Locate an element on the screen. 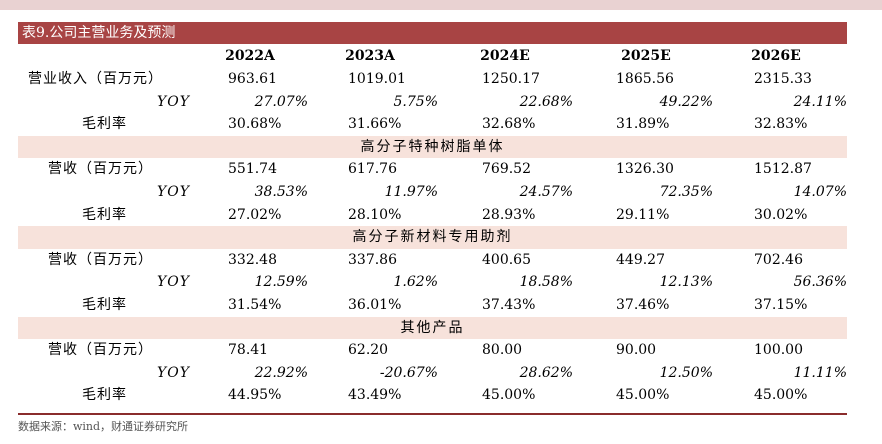  table-row: YOY 38.53% 11.97% 24.57% 72.35% 14.07% is located at coordinates (432, 192).